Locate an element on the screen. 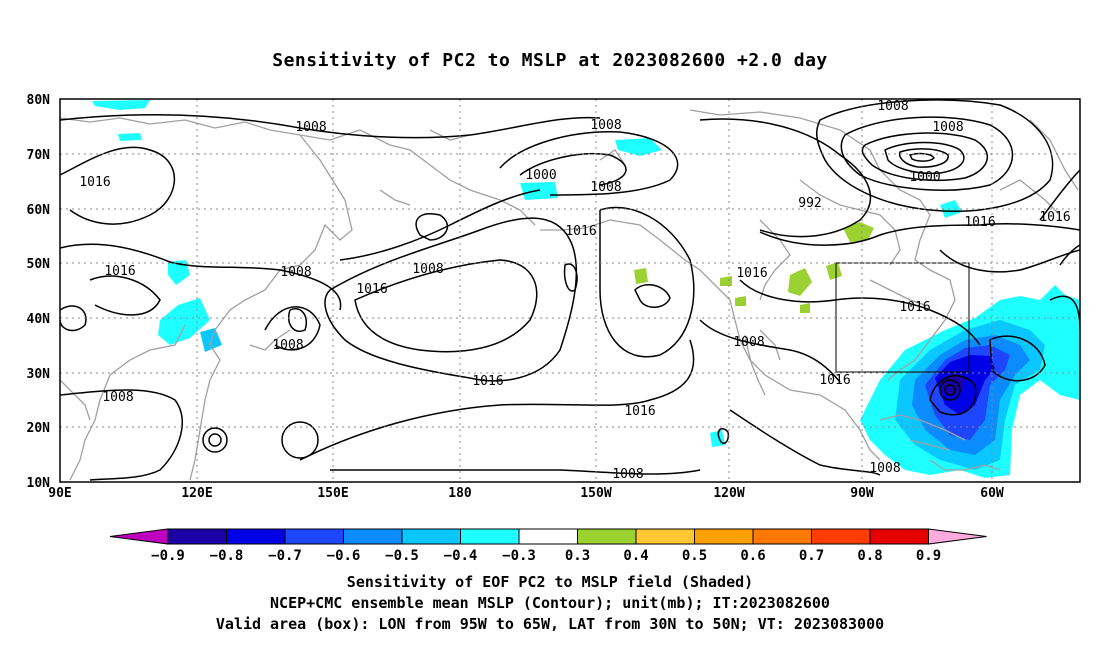 This screenshot has height=650, width=1100. lon-label: 180 is located at coordinates (460, 493).